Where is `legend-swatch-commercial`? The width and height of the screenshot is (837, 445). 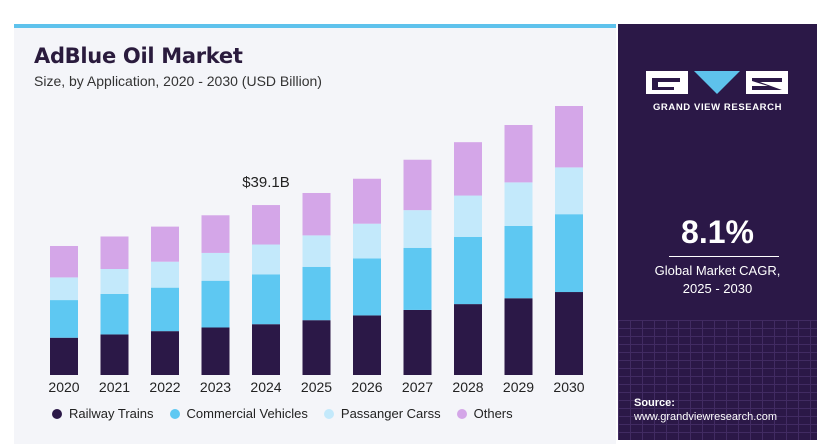
legend-swatch-commercial is located at coordinates (174, 413).